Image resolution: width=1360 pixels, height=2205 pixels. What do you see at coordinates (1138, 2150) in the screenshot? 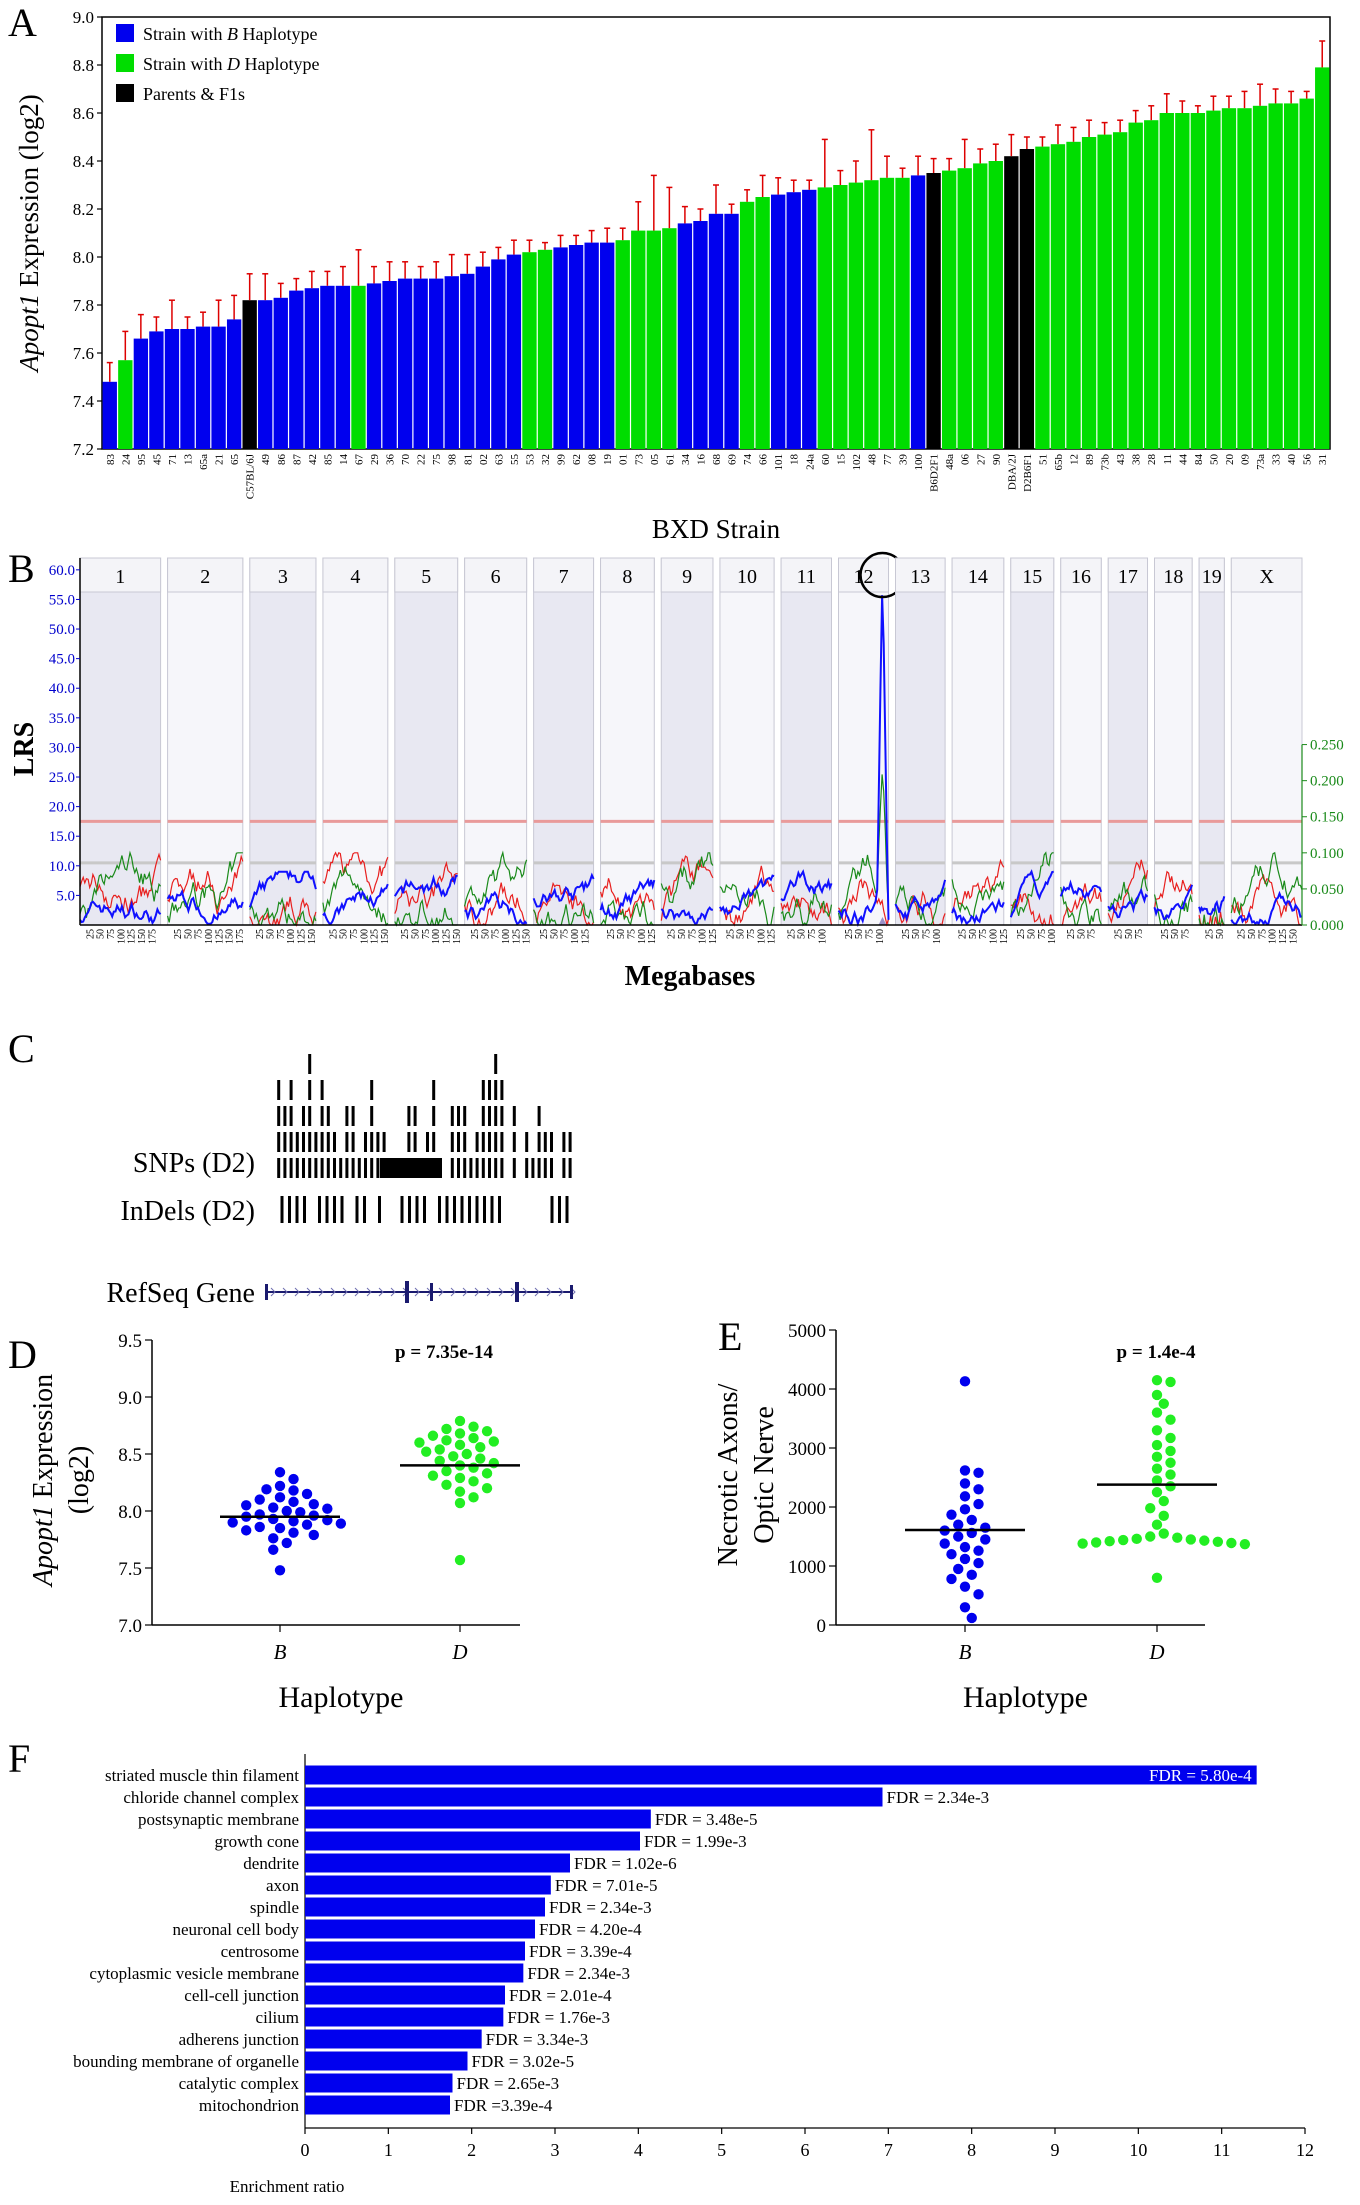
I see `x-tick-label: 10` at bounding box center [1138, 2150].